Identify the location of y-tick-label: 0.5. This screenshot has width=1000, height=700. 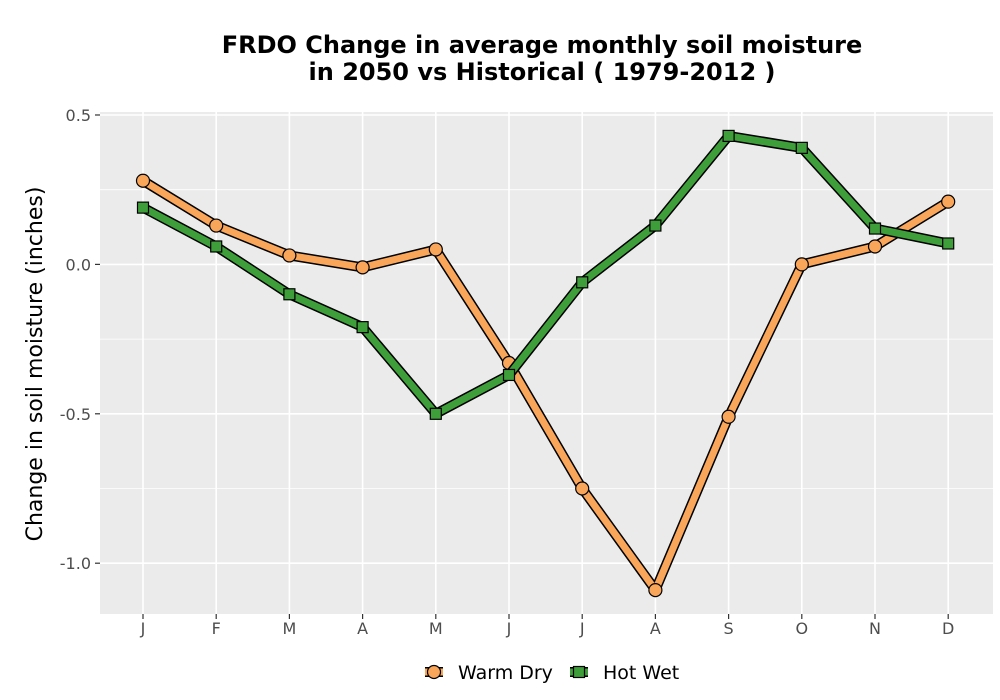
(78, 115).